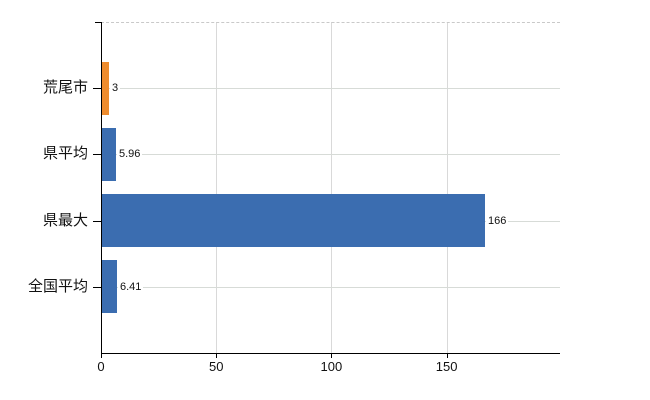 This screenshot has width=650, height=400. I want to click on category-label: 全国平均, so click(57, 286).